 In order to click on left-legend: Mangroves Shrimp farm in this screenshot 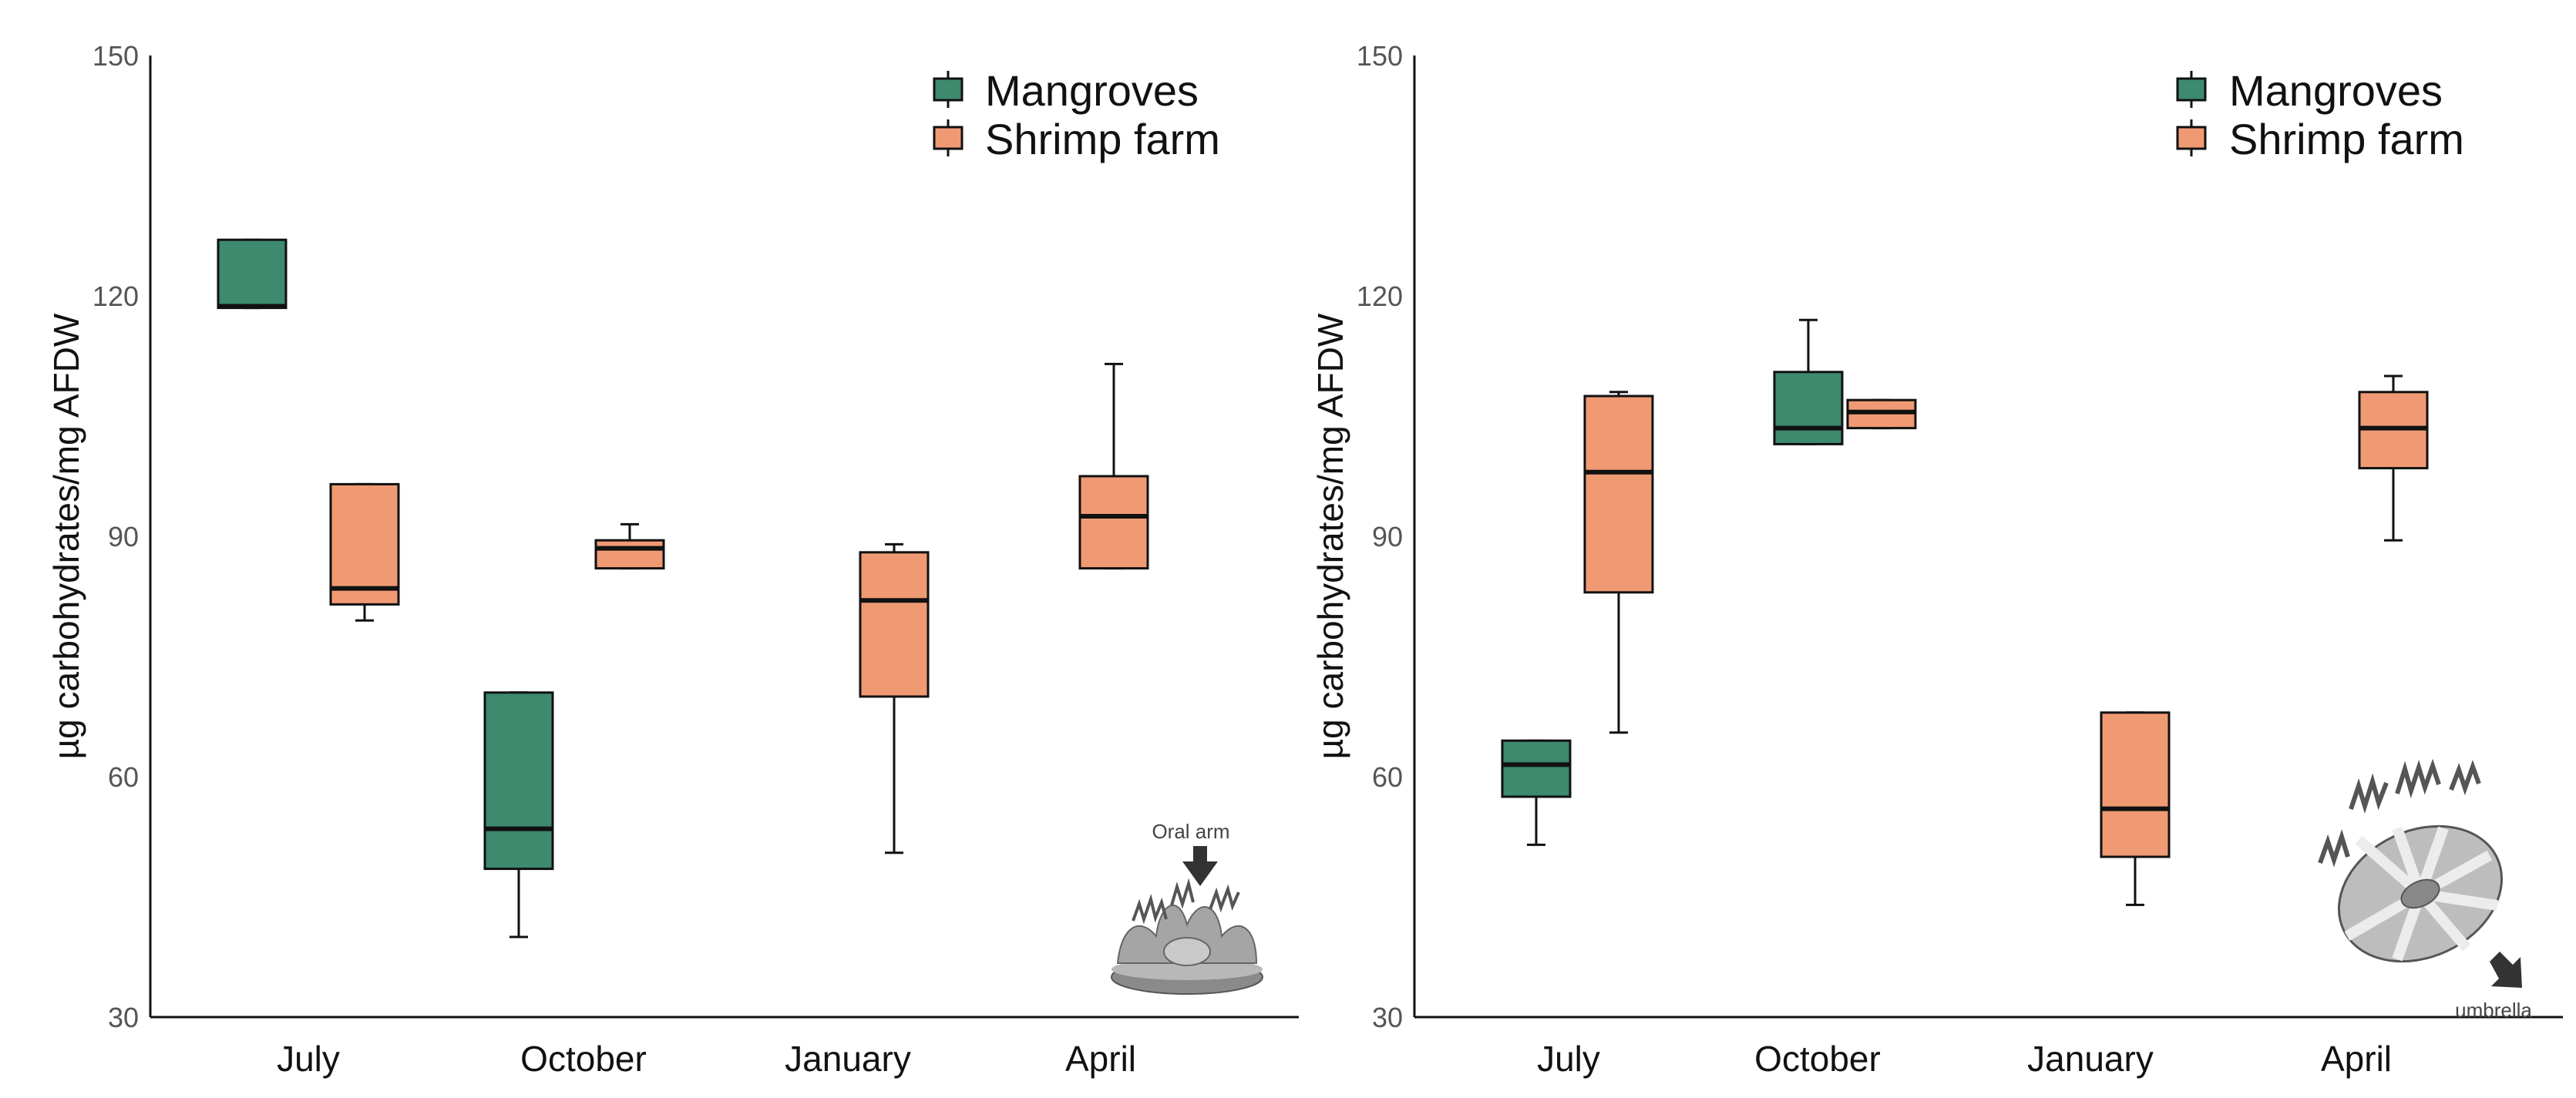, I will do `click(1076, 114)`.